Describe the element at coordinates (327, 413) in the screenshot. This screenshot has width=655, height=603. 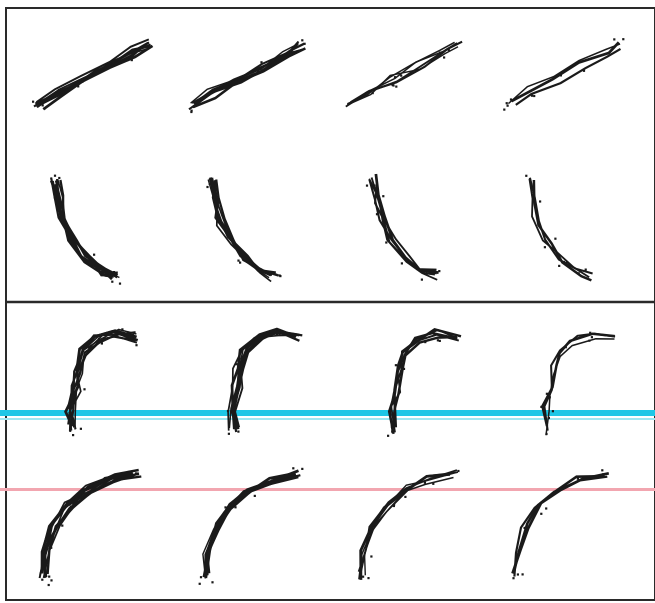
I see `scan-line-cyan` at that location.